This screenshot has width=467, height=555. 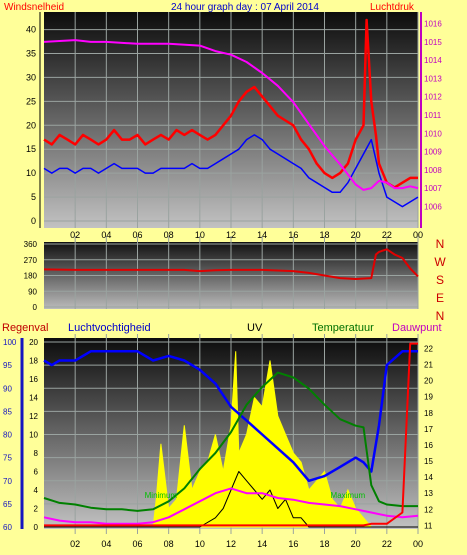 What do you see at coordinates (7, 481) in the screenshot?
I see `humidity-y-tick-label: 70` at bounding box center [7, 481].